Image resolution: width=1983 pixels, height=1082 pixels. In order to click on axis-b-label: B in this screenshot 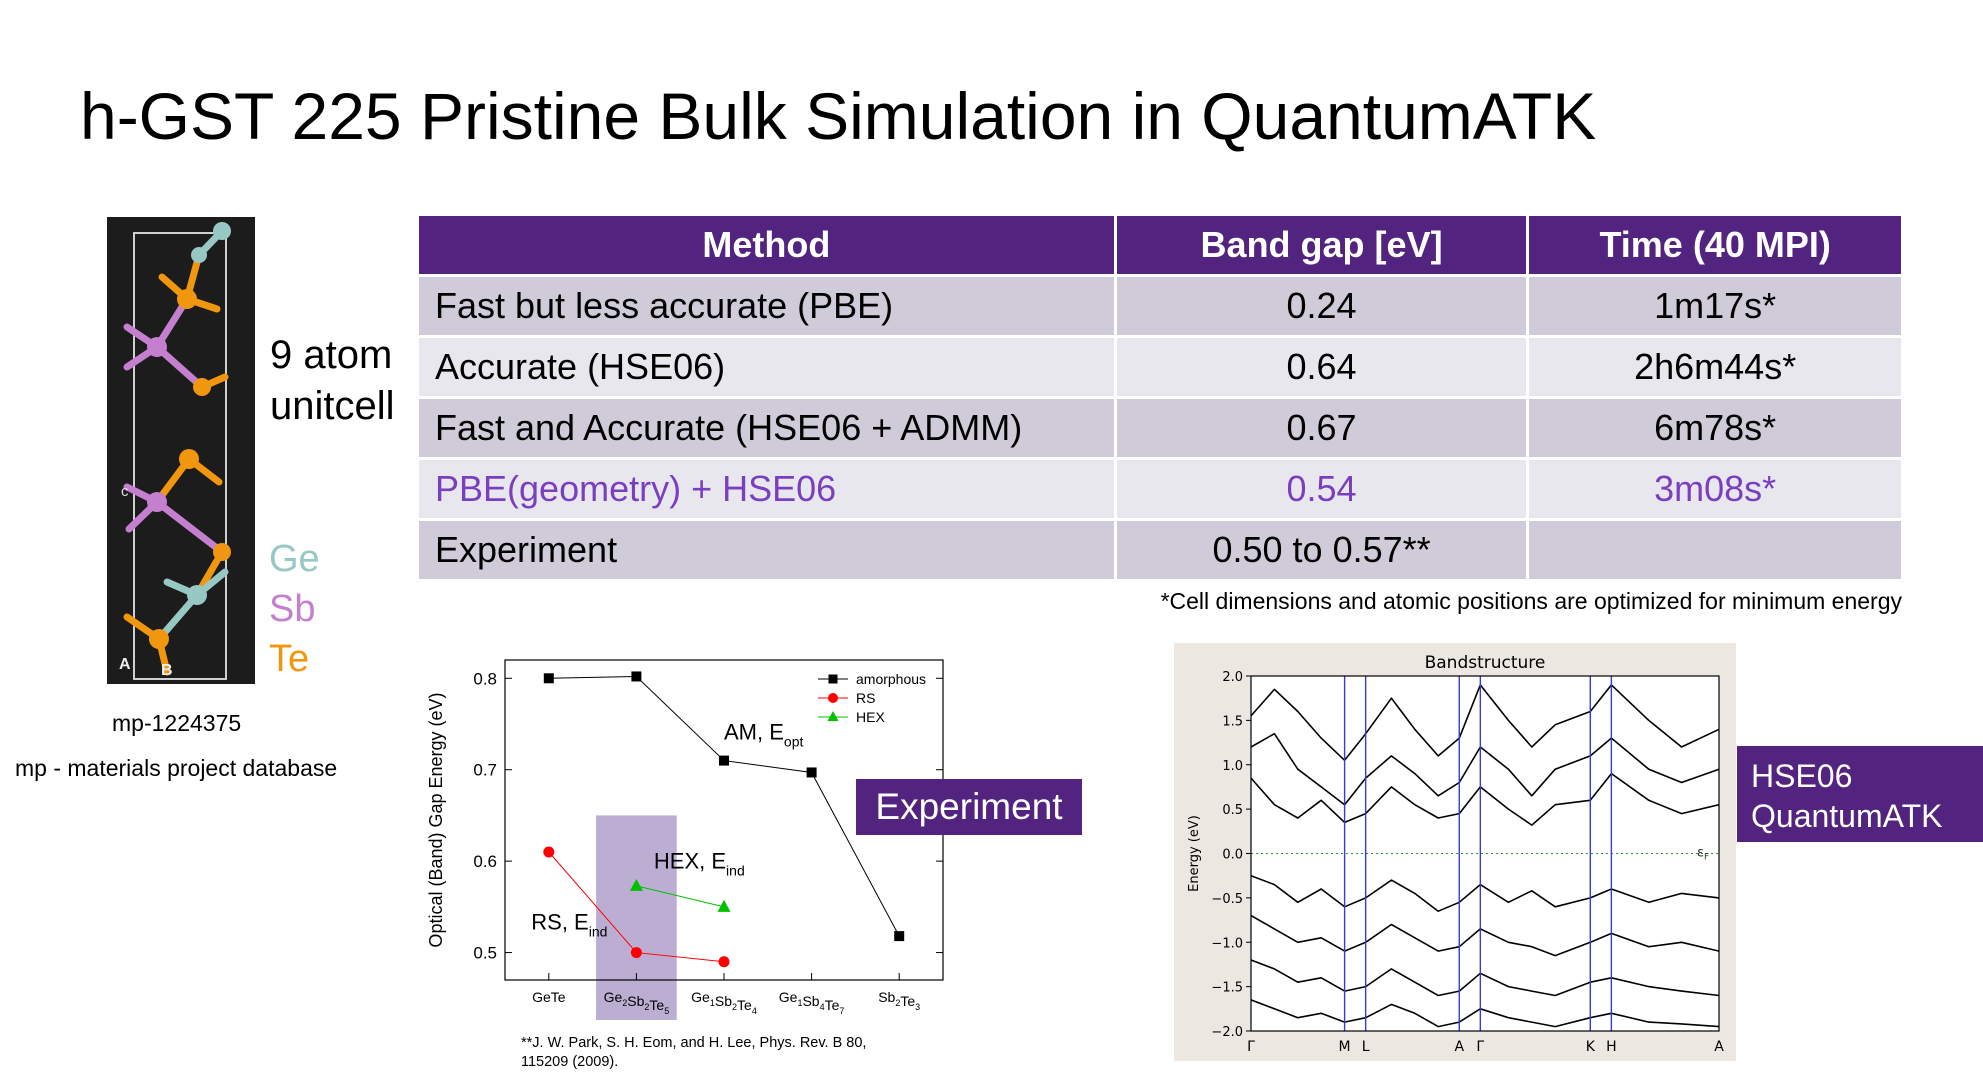, I will do `click(167, 670)`.